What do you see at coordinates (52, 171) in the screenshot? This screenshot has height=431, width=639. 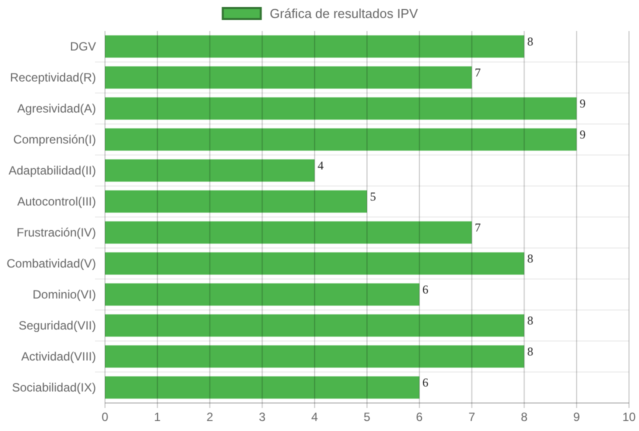 I see `y-tick-label: Adaptabilidad(II)` at bounding box center [52, 171].